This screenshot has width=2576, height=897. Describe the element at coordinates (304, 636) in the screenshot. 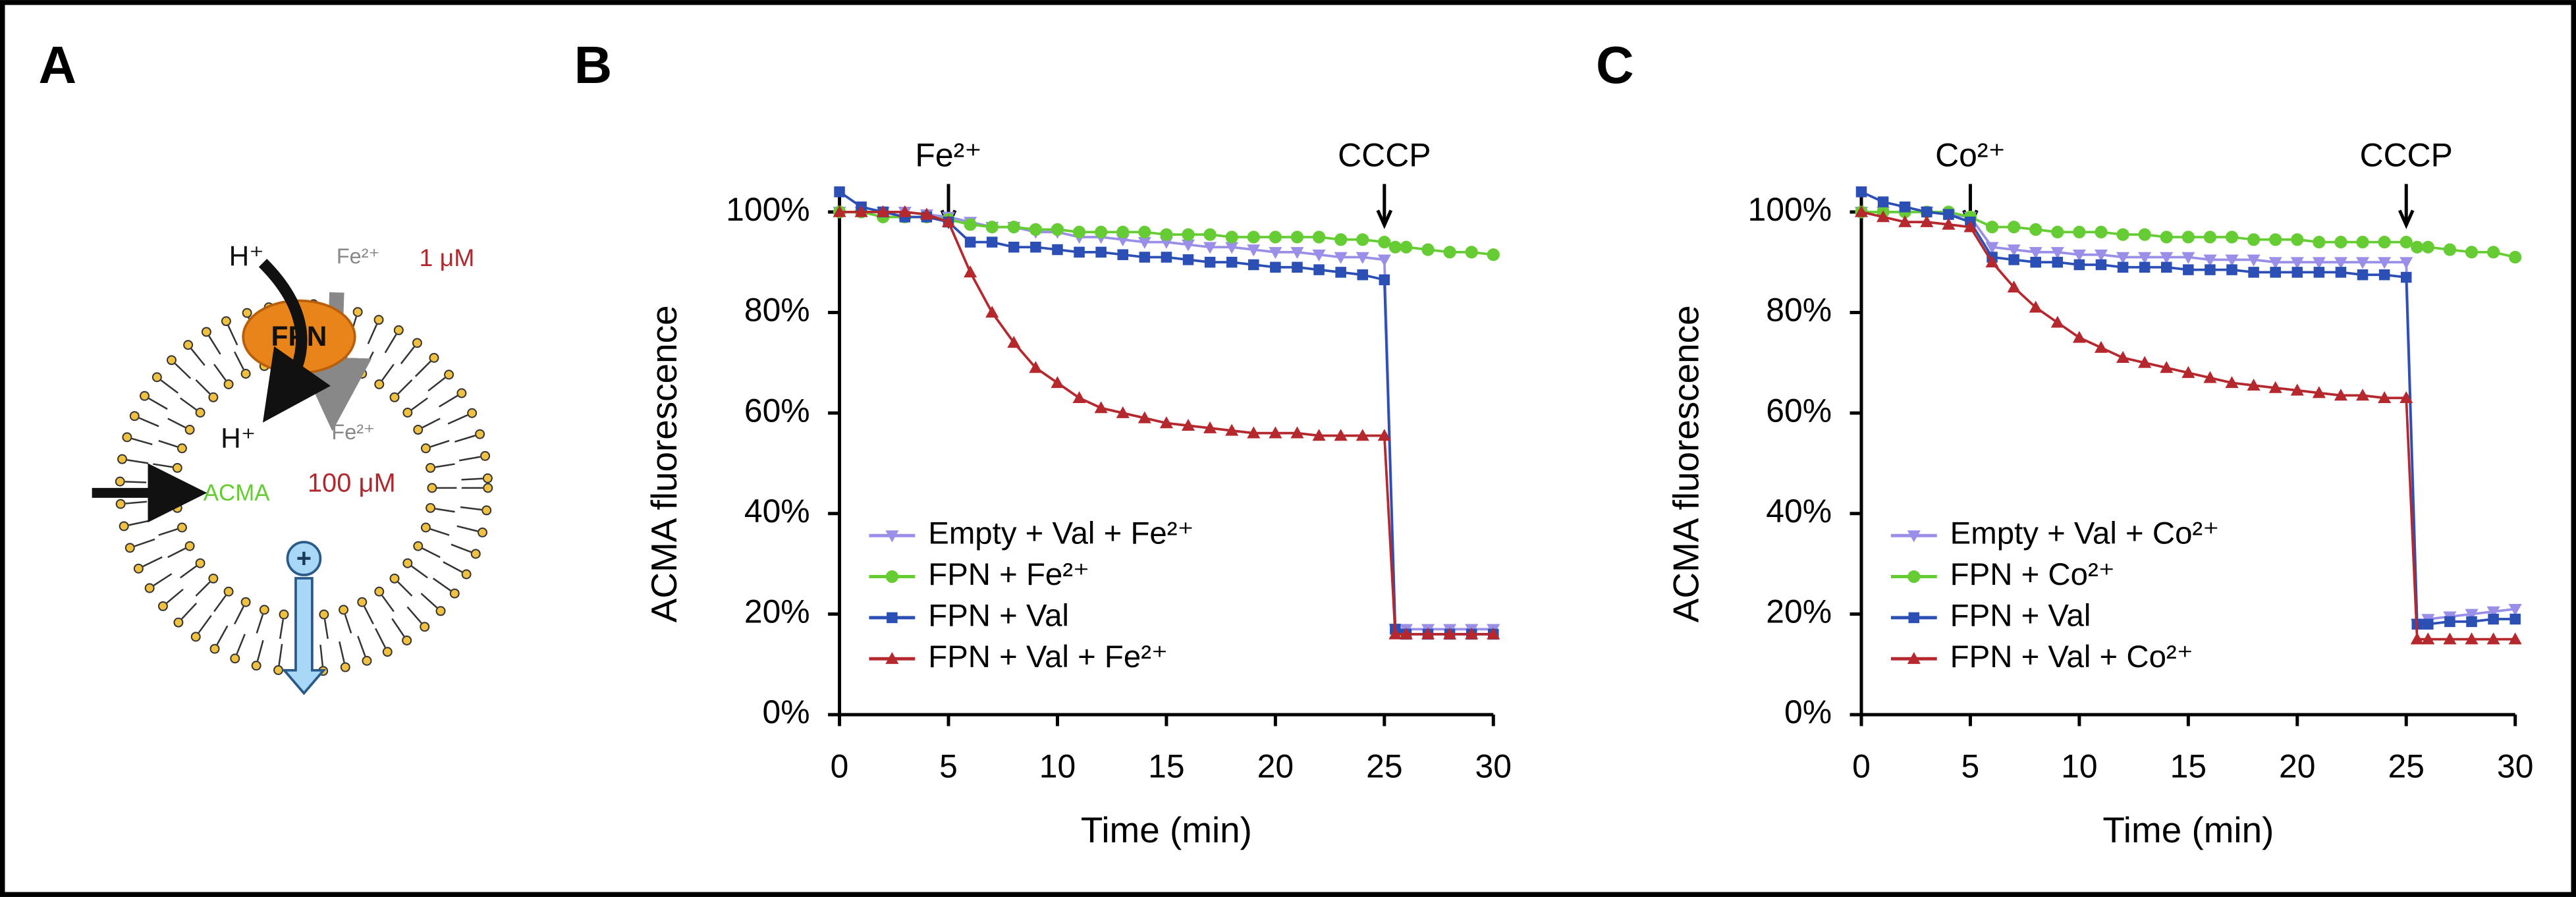

I see `charge-arrow` at that location.